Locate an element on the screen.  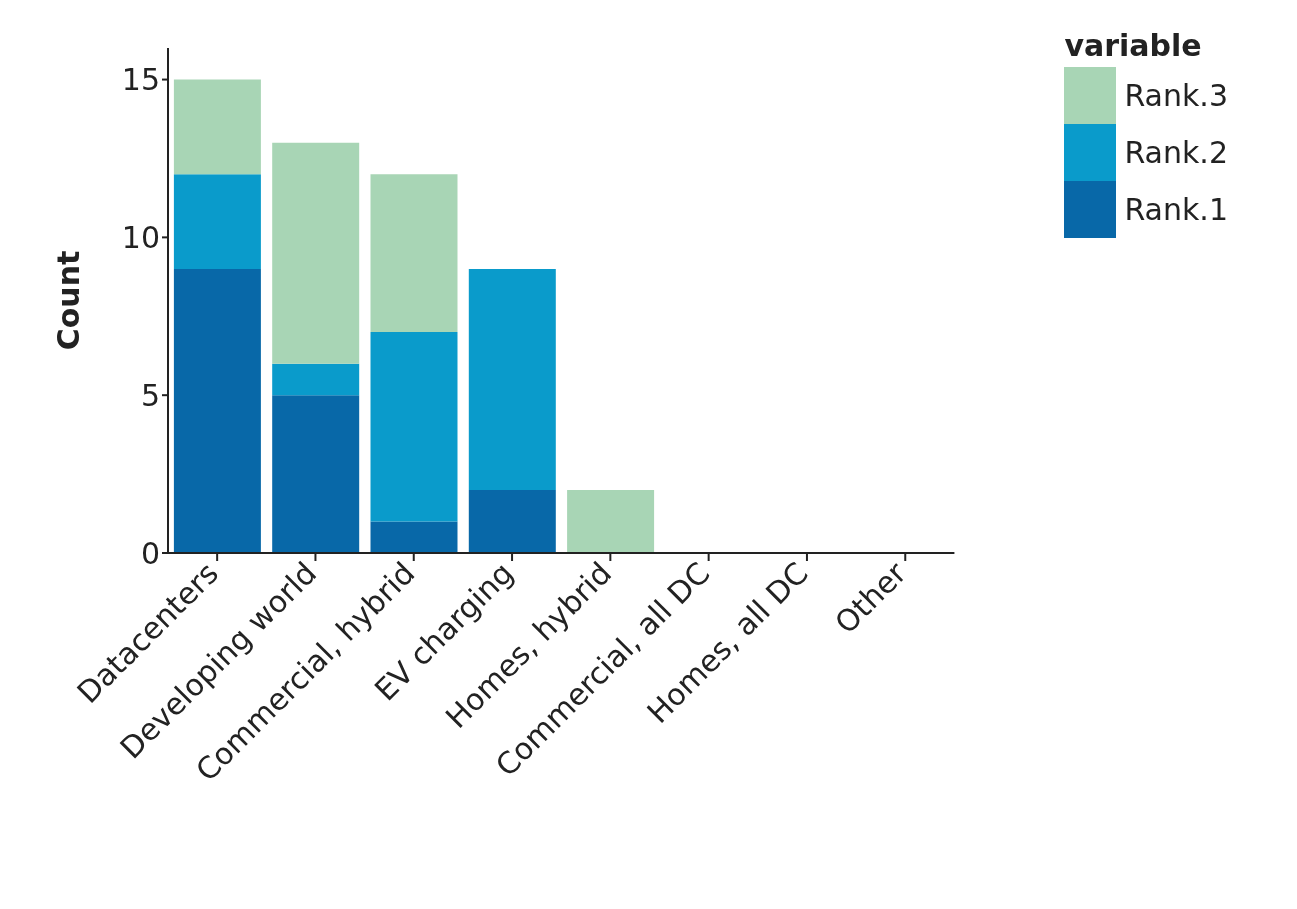
legend-title: variable is located at coordinates (1133, 45).